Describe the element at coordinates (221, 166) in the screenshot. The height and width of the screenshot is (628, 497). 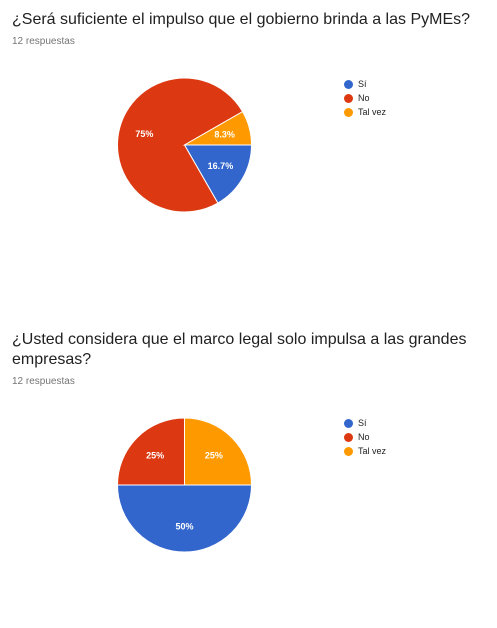
I see `slice-data-label: 16.7%` at that location.